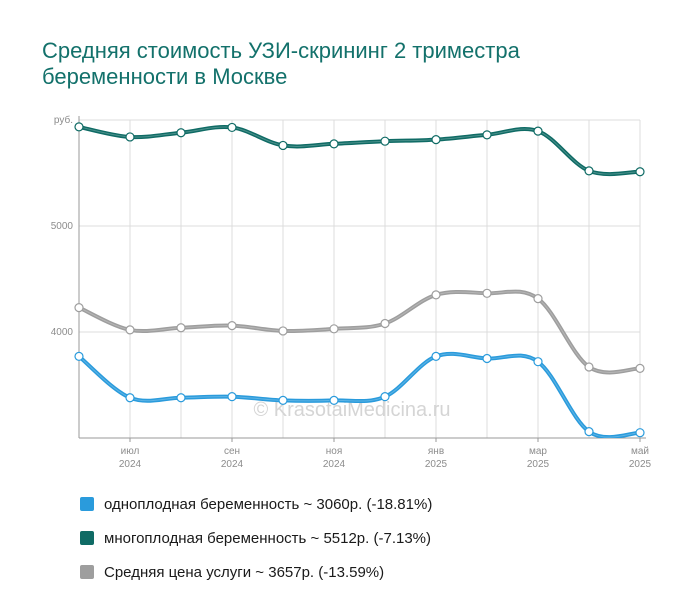 The height and width of the screenshot is (616, 700). I want to click on x-tick-month: июл, so click(130, 451).